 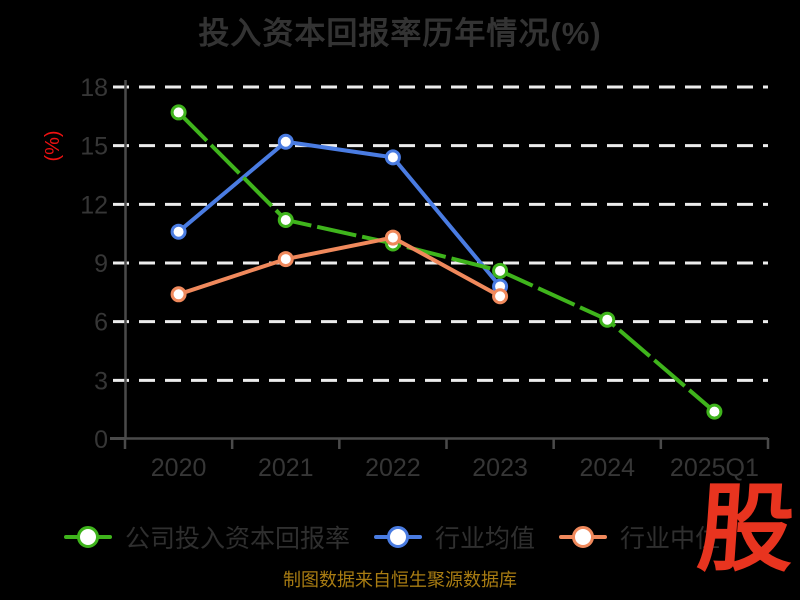 I want to click on chart-title: 投入资本回报率历年情况(%), so click(x=400, y=33).